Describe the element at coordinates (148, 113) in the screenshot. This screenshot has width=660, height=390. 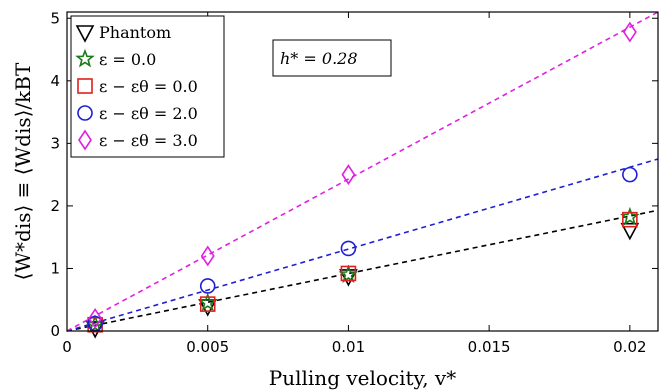
I see `legend-label: ε − εθ = 2.0` at that location.